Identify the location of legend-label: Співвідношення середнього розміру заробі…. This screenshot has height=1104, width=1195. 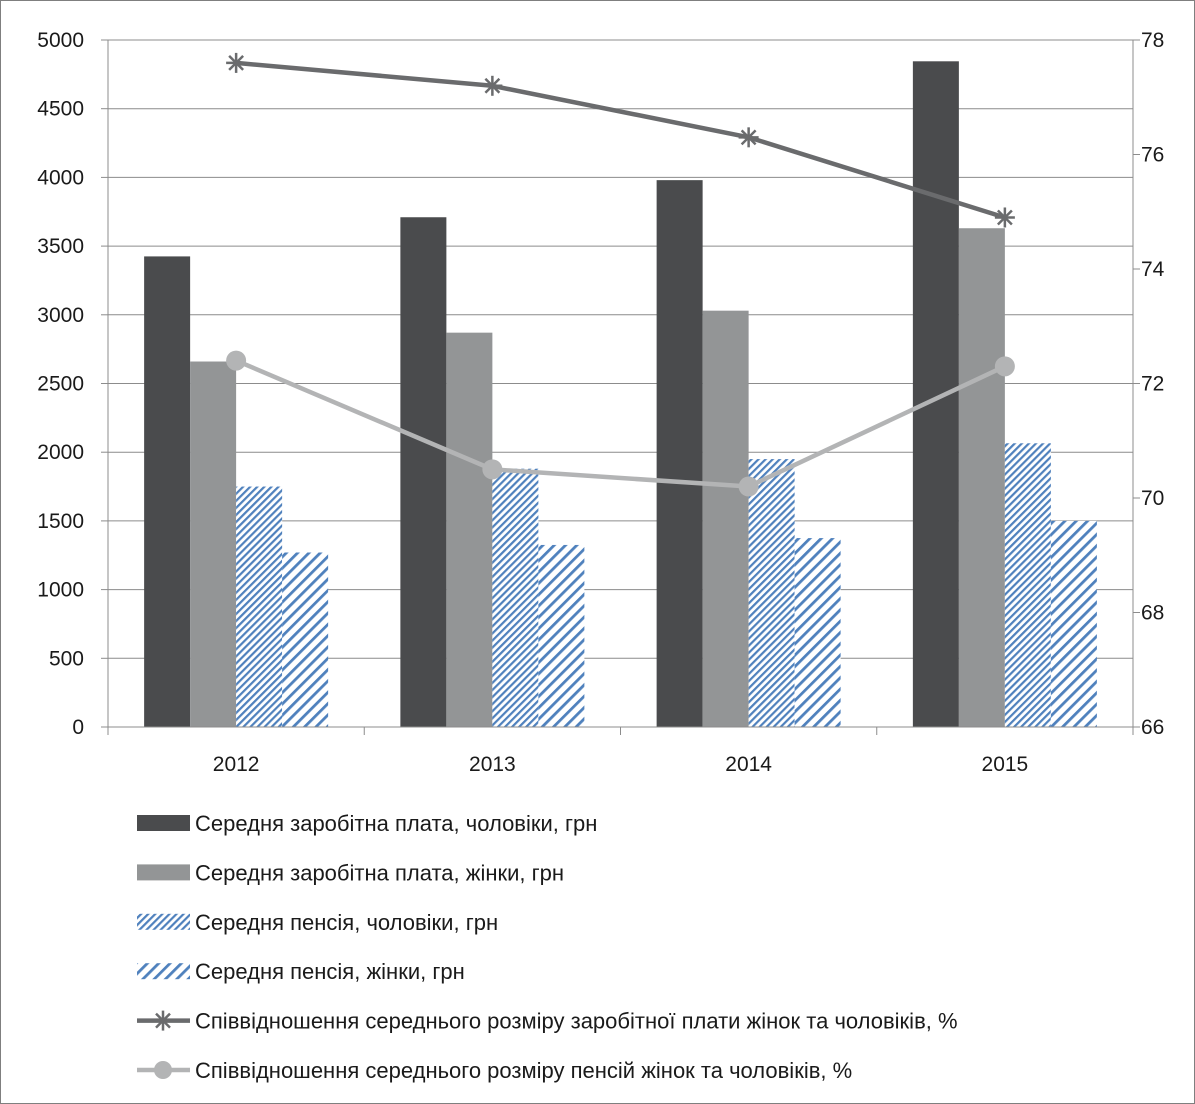
(576, 1021).